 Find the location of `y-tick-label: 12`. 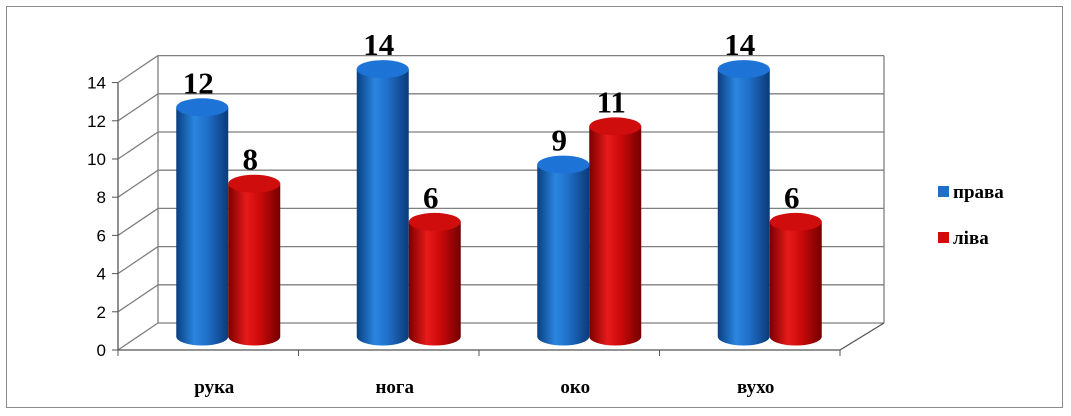

y-tick-label: 12 is located at coordinates (96, 121).